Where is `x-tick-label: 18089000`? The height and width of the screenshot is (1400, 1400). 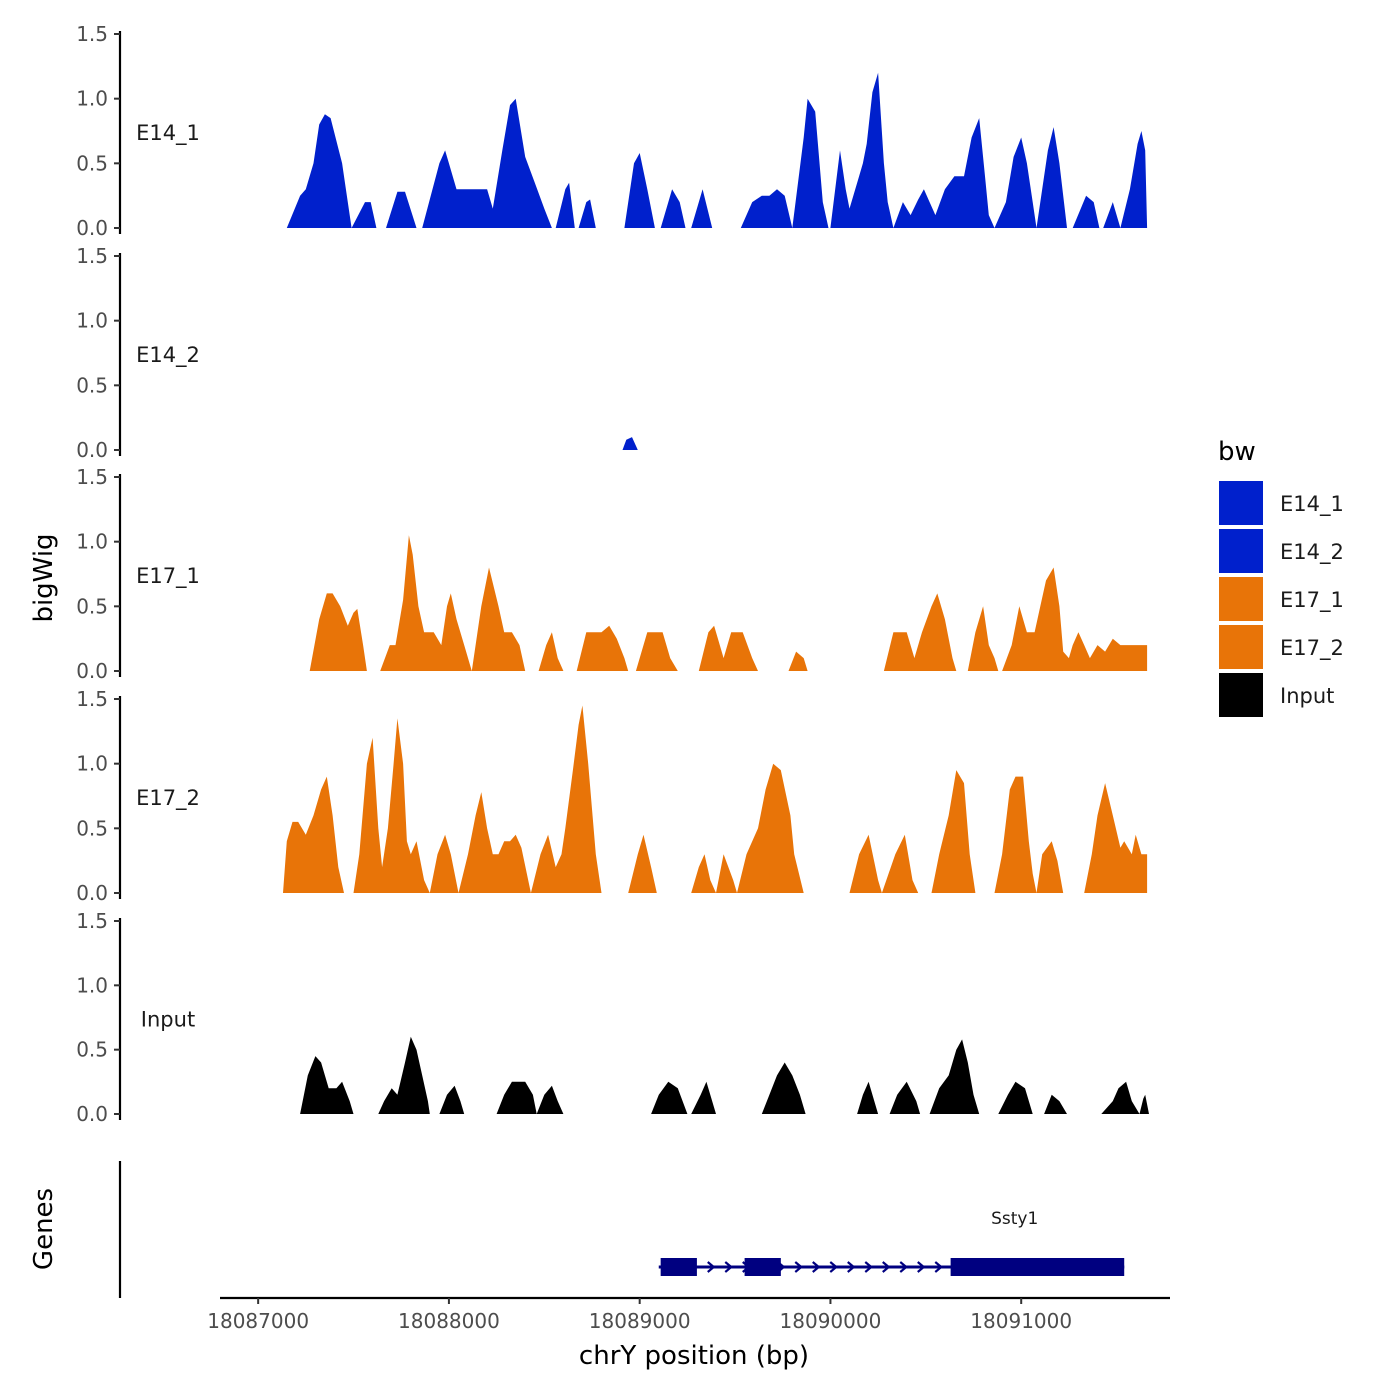
x-tick-label: 18089000 is located at coordinates (640, 1321).